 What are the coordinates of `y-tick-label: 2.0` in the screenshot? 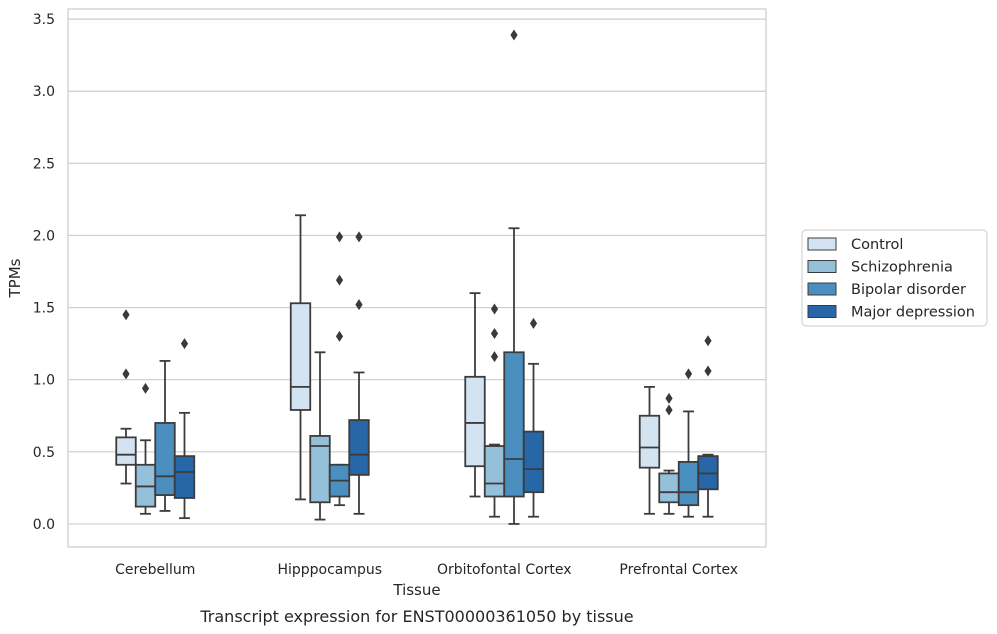 It's located at (44, 236).